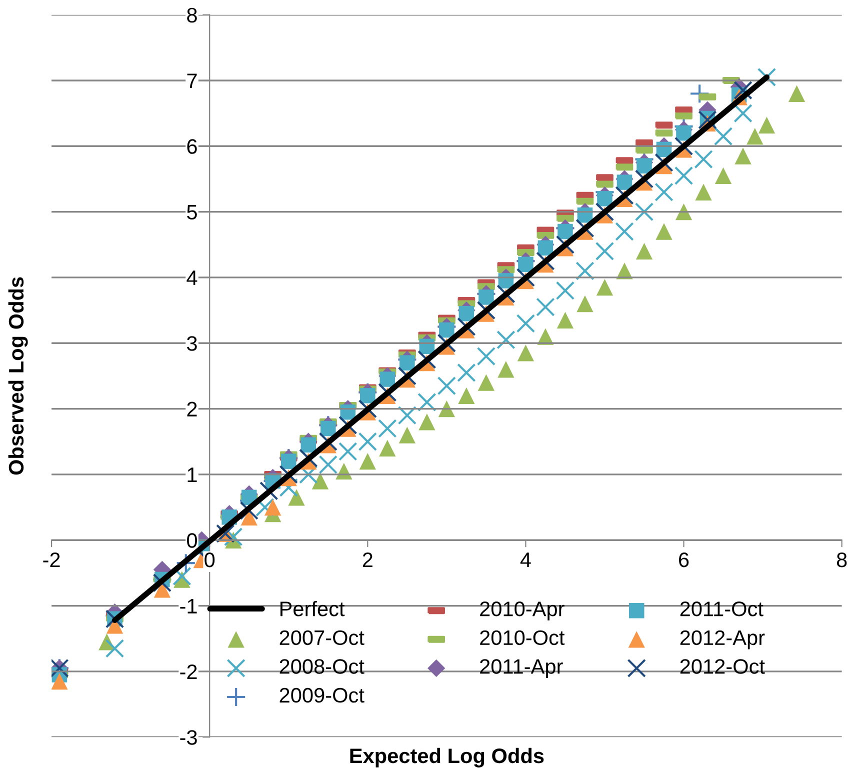  I want to click on x-tick-label: 8, so click(841, 560).